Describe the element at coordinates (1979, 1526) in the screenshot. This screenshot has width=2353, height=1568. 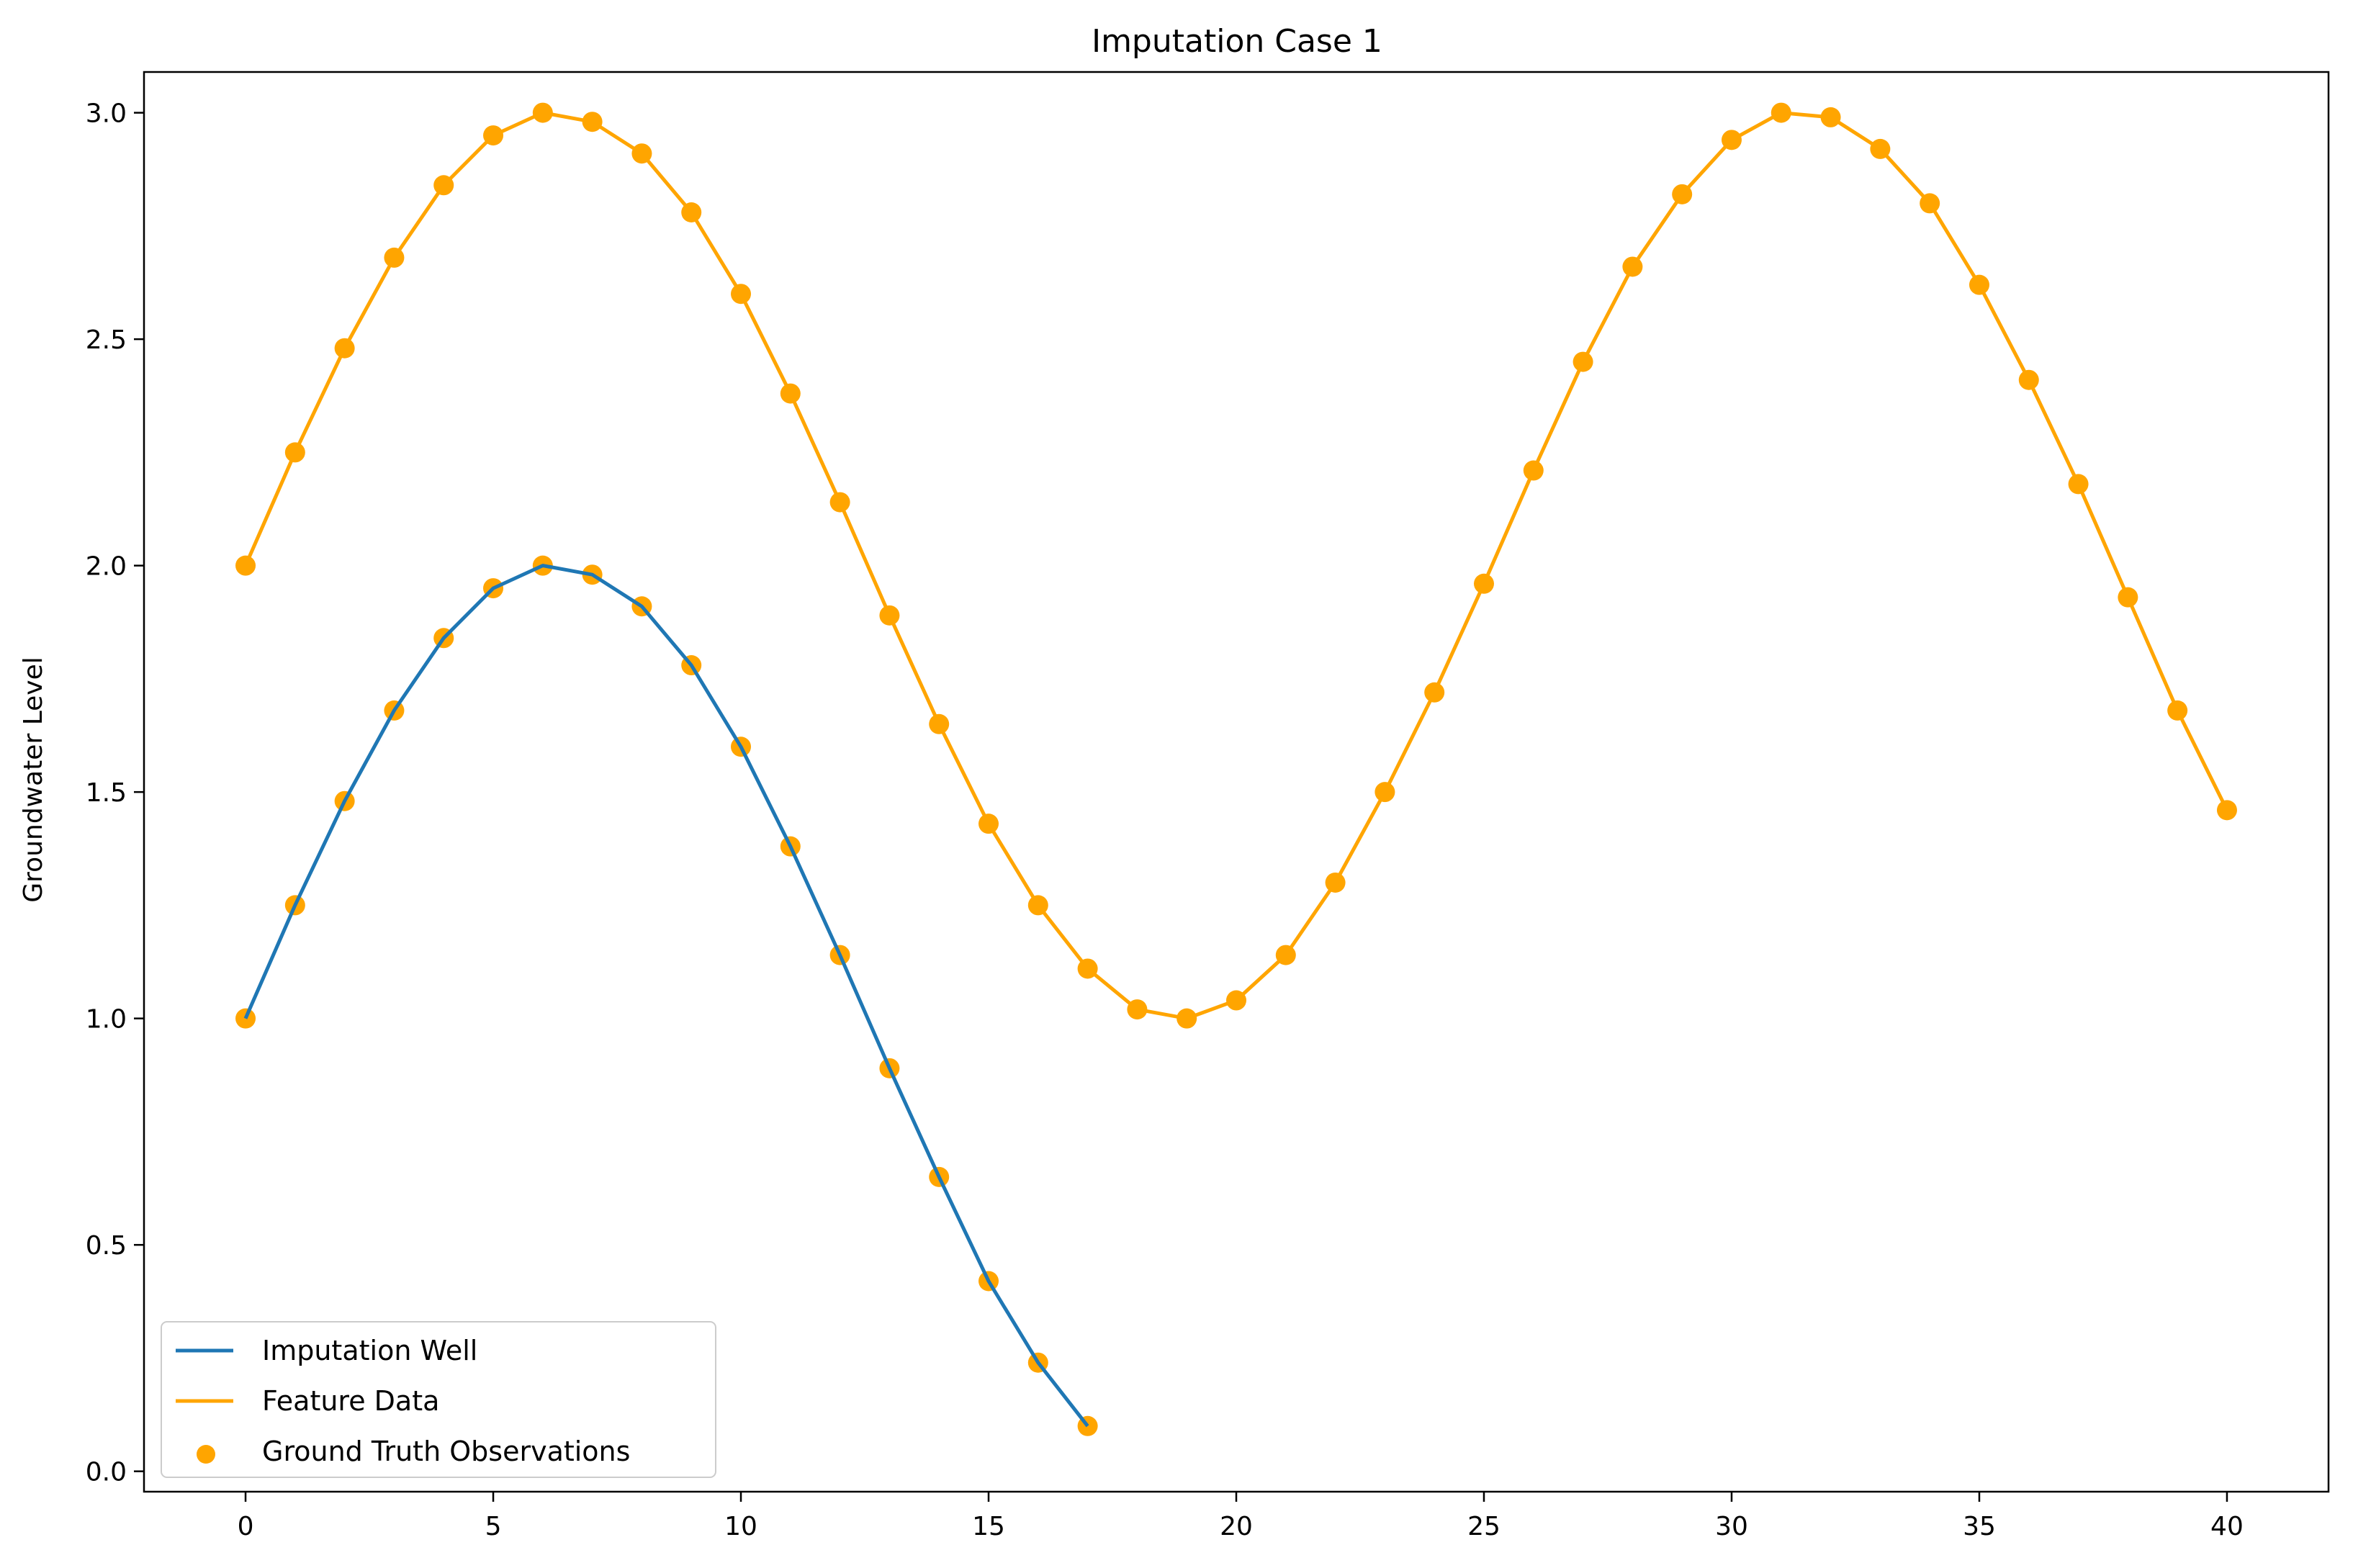
I see `x-tick-label: 35` at that location.